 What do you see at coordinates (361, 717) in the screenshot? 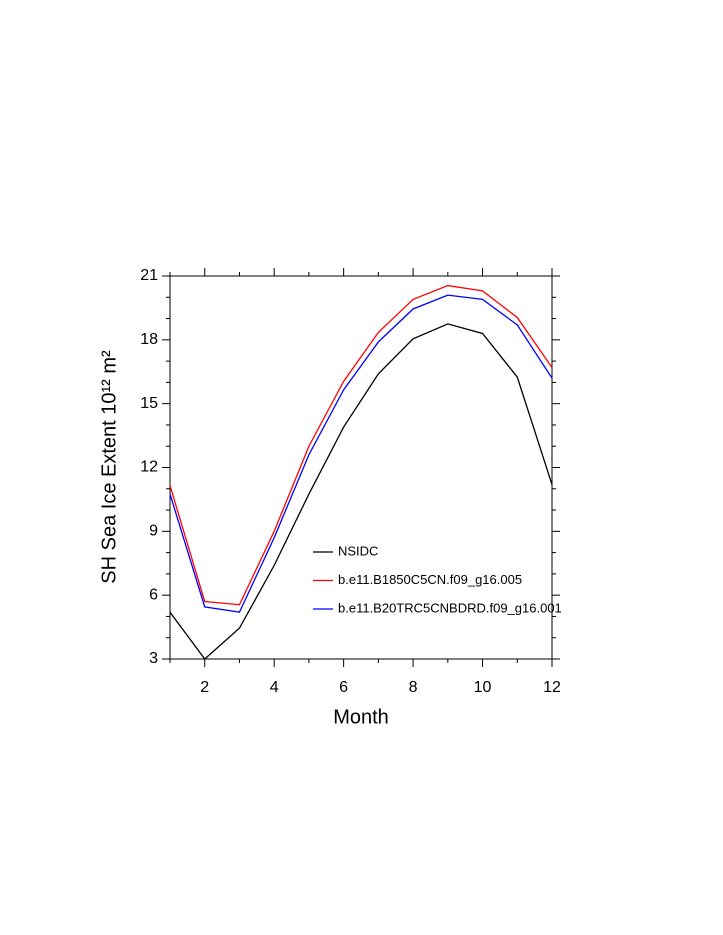
I see `x-axis-label: Month` at bounding box center [361, 717].